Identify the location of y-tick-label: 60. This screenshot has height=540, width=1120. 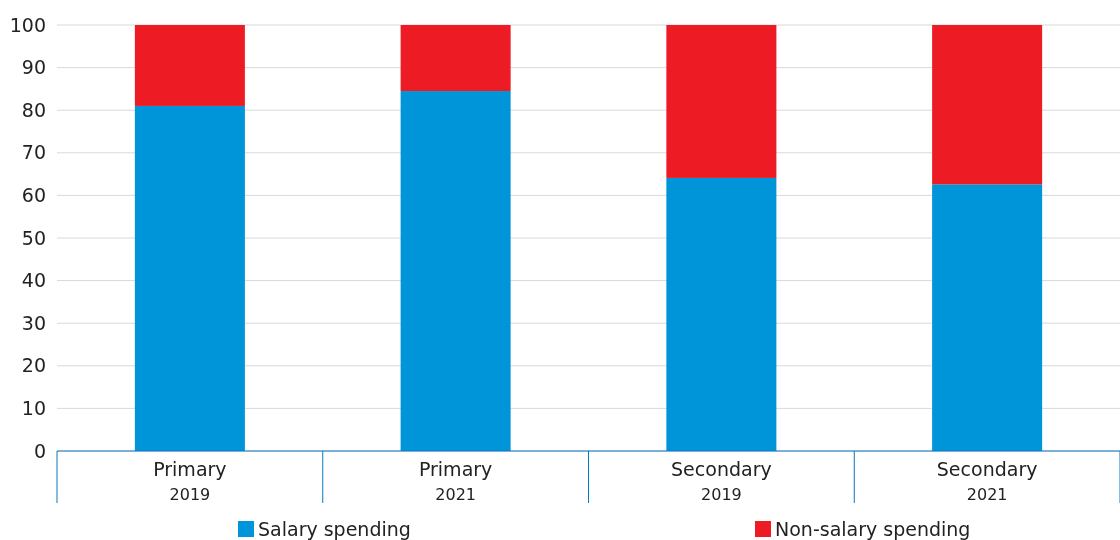
(33, 195).